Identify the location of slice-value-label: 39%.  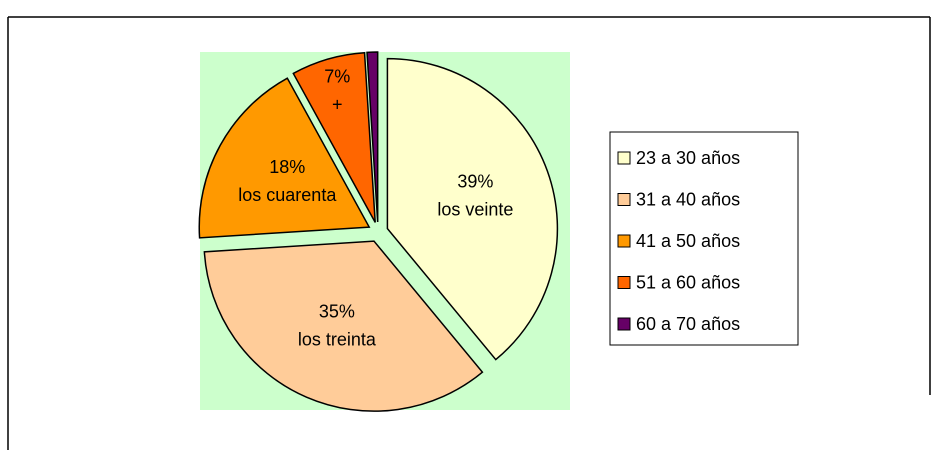
(475, 182).